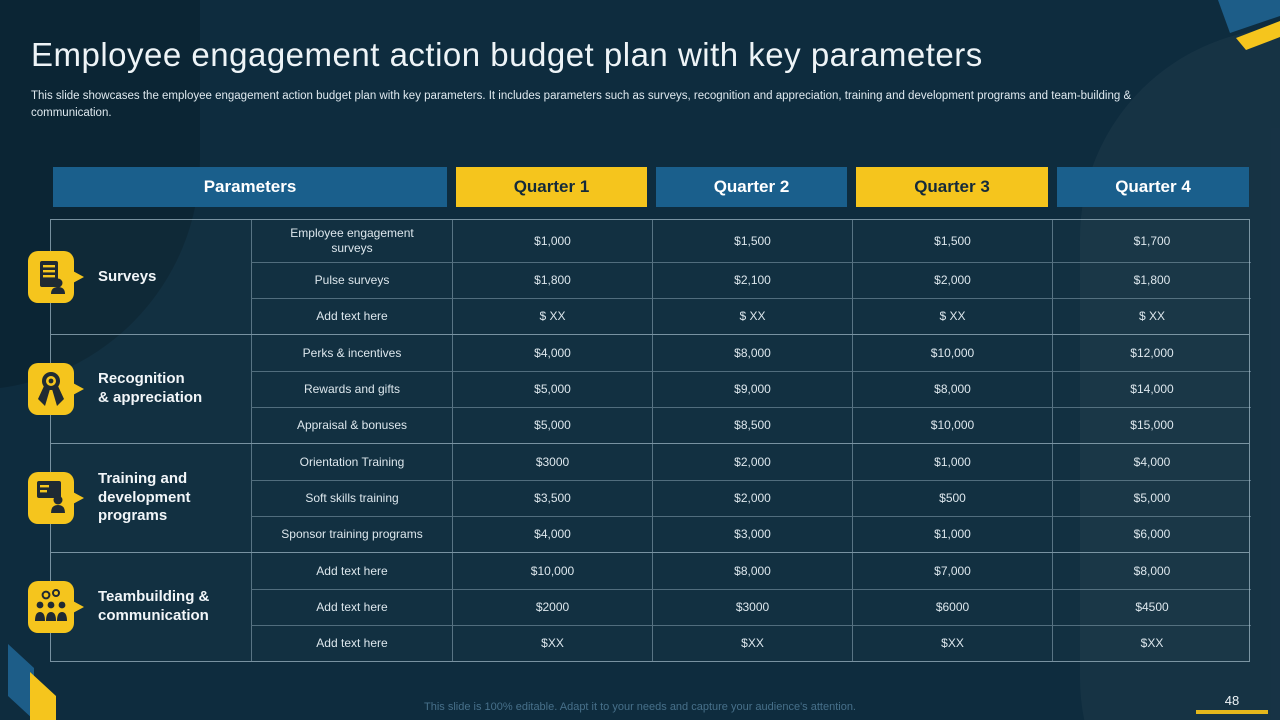 The height and width of the screenshot is (720, 1280). Describe the element at coordinates (752, 389) in the screenshot. I see `value-cell: $9,000` at that location.